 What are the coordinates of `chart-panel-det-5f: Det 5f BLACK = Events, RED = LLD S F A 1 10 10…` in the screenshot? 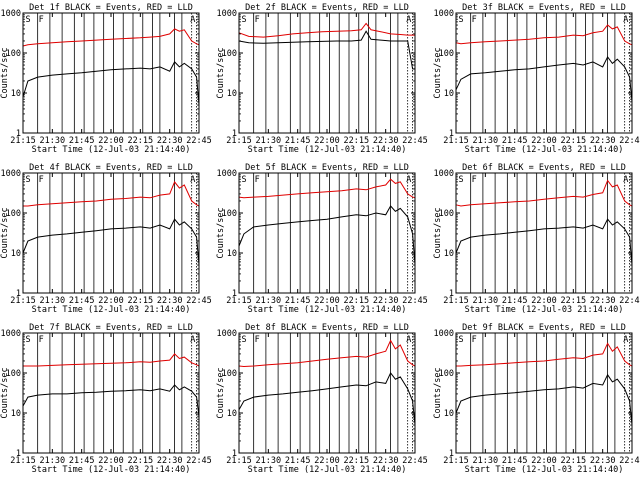 It's located at (322, 239).